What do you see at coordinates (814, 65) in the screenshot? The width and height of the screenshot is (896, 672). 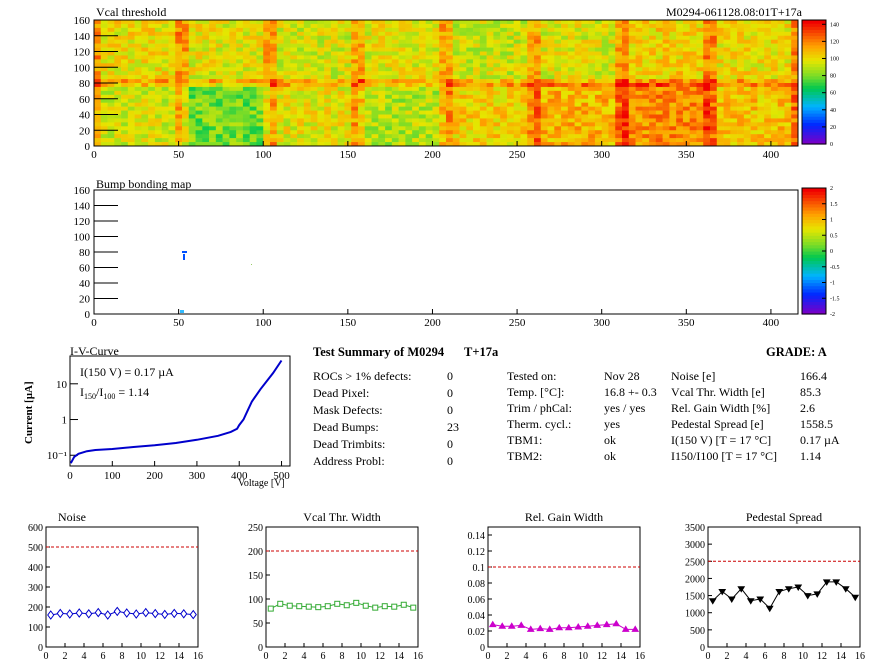 I see `colorbar-step` at bounding box center [814, 65].